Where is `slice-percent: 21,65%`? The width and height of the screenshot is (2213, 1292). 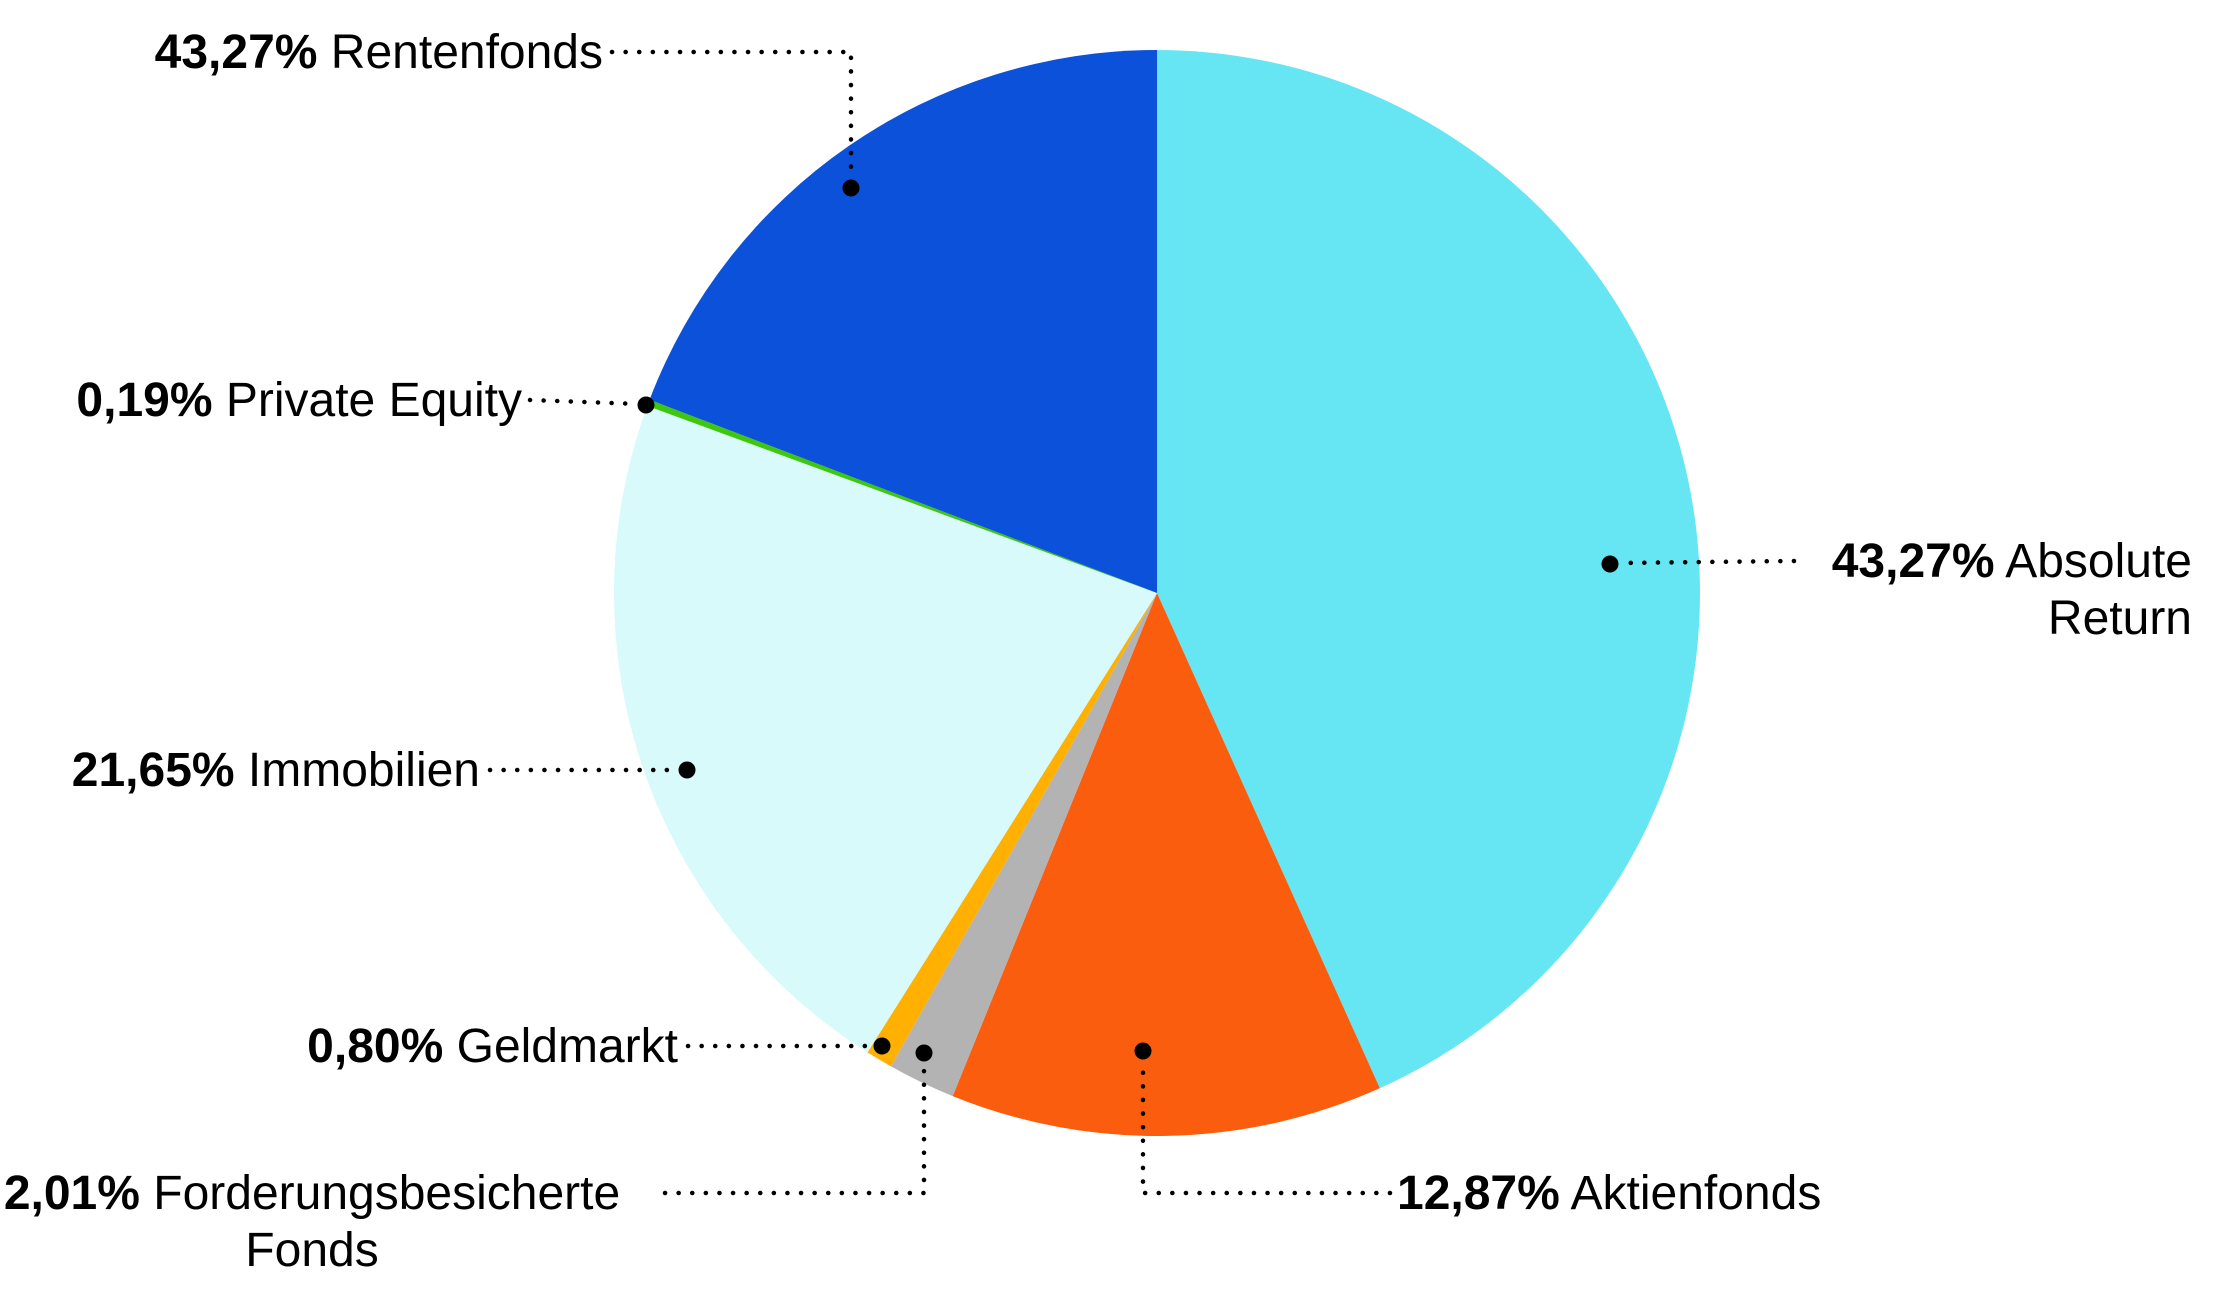
slice-percent: 21,65% is located at coordinates (153, 770).